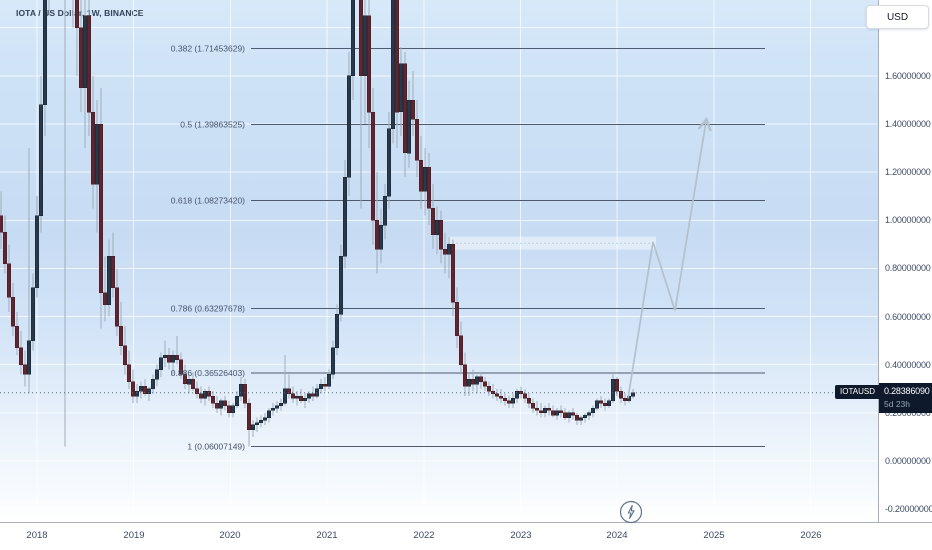 This screenshot has width=932, height=550. Describe the element at coordinates (466, 536) in the screenshot. I see `time-axis: 2018 2019 2020 2021 2022 2023 2024 2025 2026` at that location.